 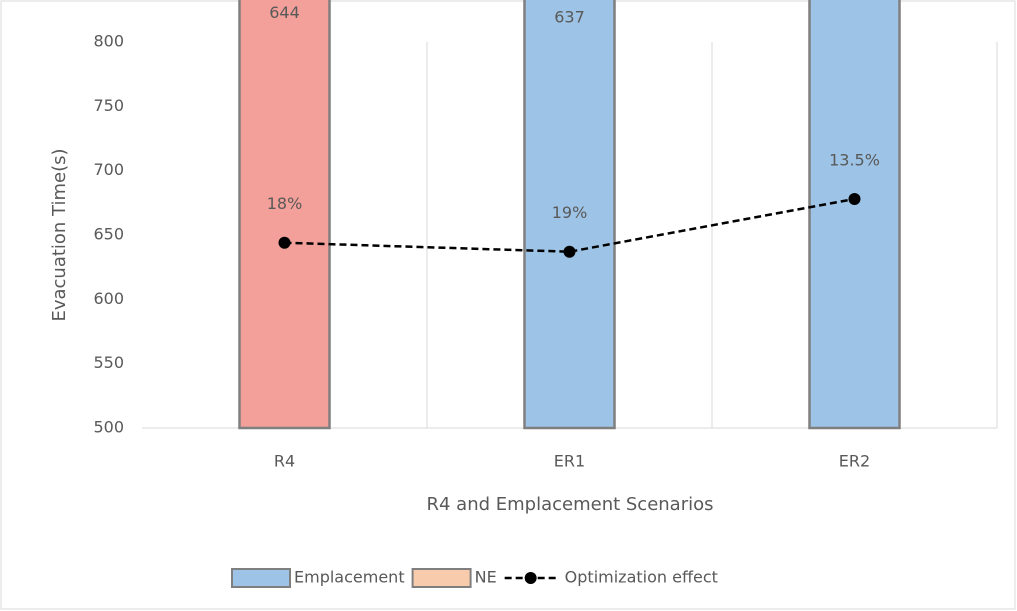 What do you see at coordinates (108, 105) in the screenshot?
I see `y-tick-label: 750` at bounding box center [108, 105].